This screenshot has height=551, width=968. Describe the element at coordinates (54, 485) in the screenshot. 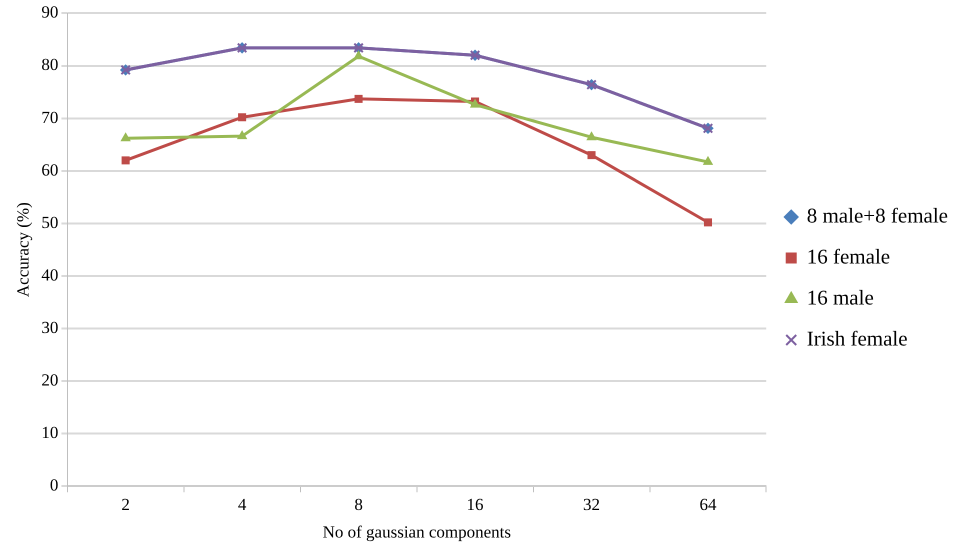

I see `y-tick-label: 0` at that location.